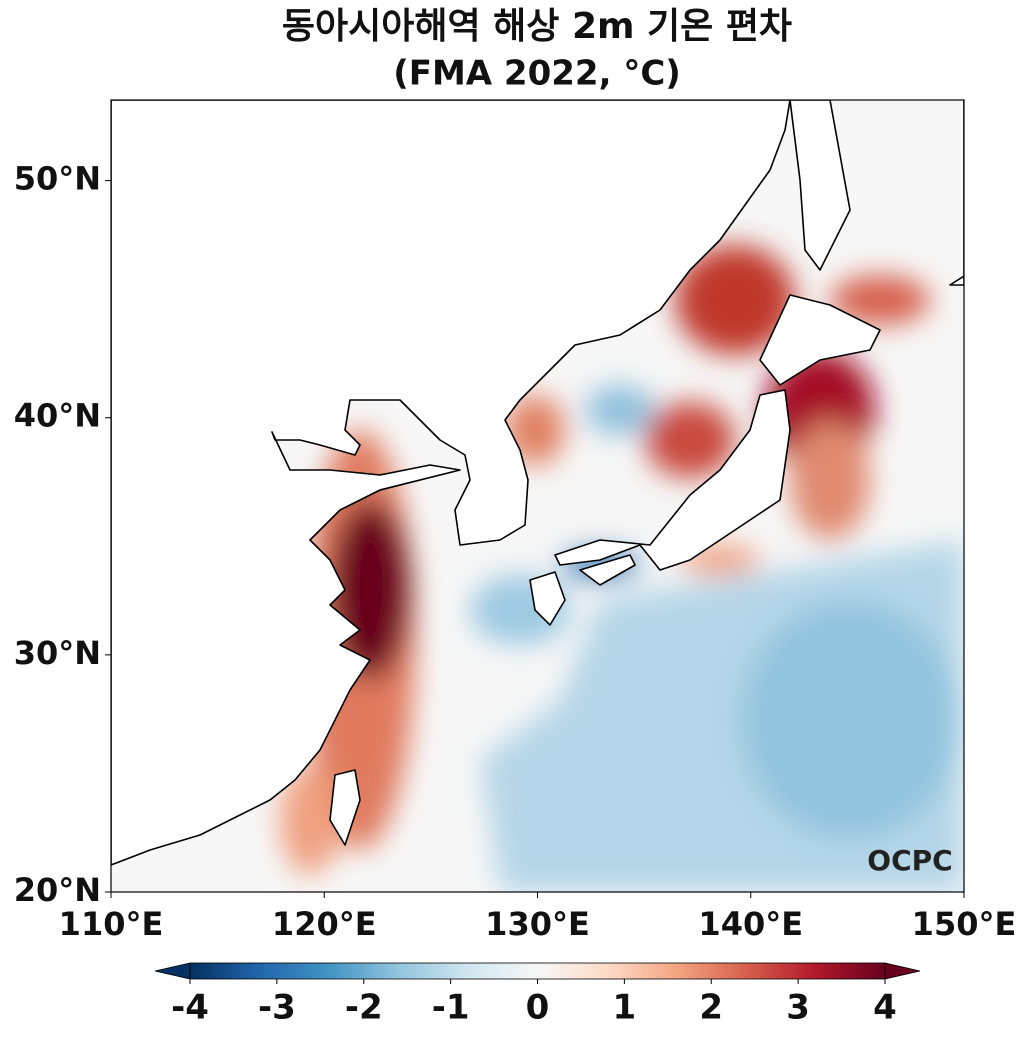 This screenshot has height=1040, width=1025. I want to click on watermark: OCPC, so click(909, 860).